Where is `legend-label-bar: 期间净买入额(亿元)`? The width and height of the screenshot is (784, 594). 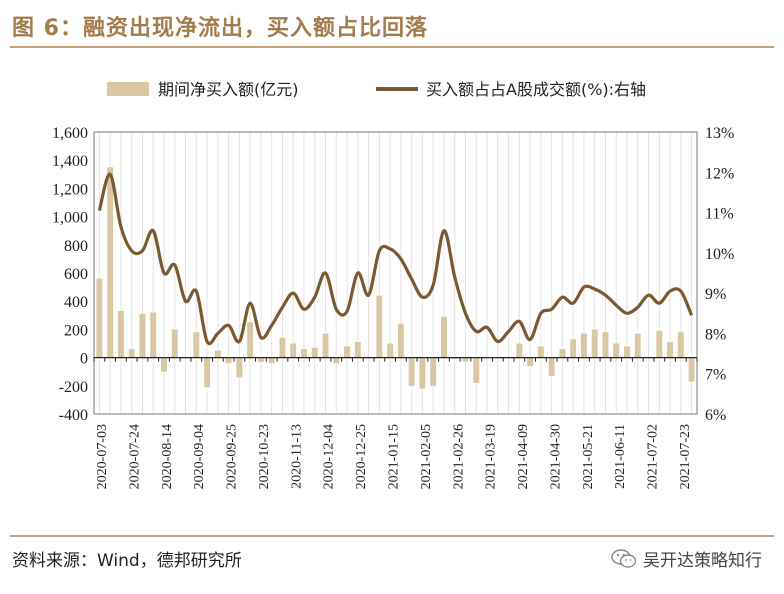 legend-label-bar: 期间净买入额(亿元) is located at coordinates (228, 89).